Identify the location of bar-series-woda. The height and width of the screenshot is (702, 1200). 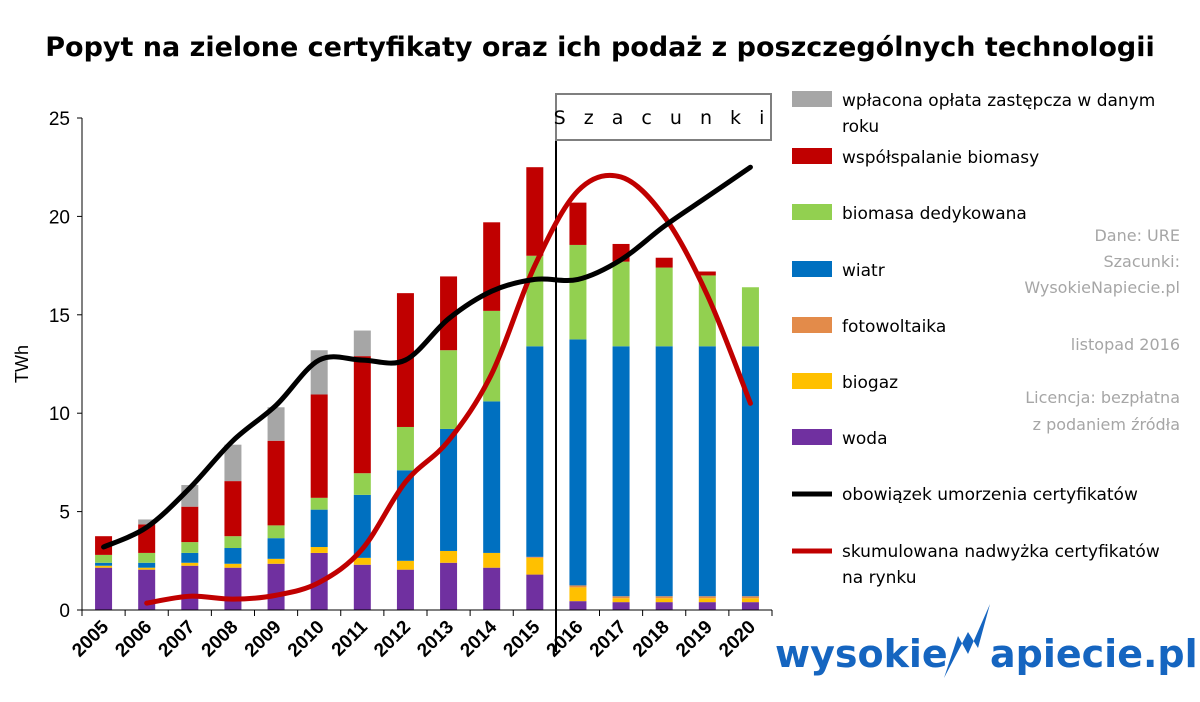
(427, 581).